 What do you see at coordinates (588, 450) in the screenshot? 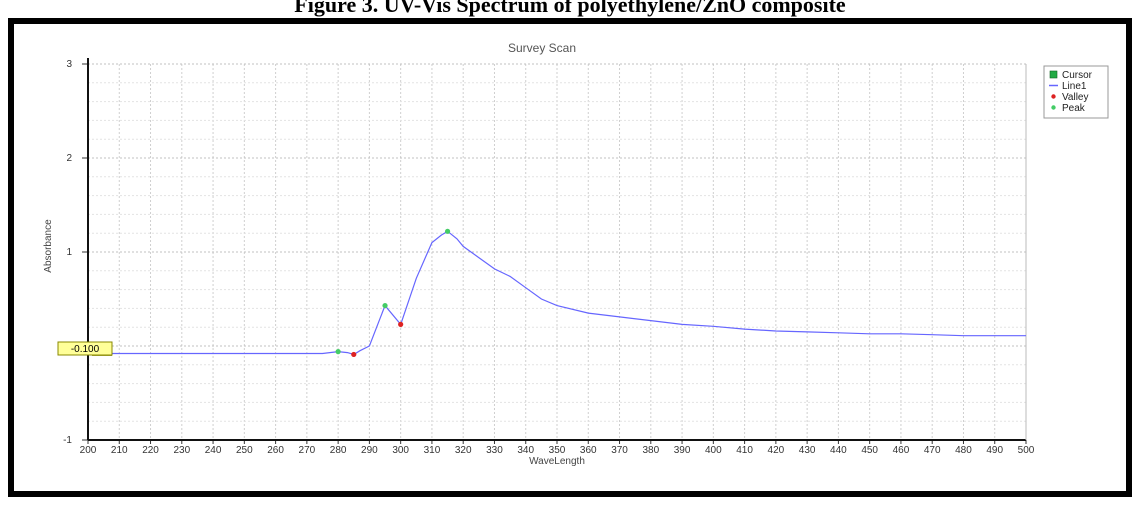
I see `x-tick-label-360: 360` at bounding box center [588, 450].